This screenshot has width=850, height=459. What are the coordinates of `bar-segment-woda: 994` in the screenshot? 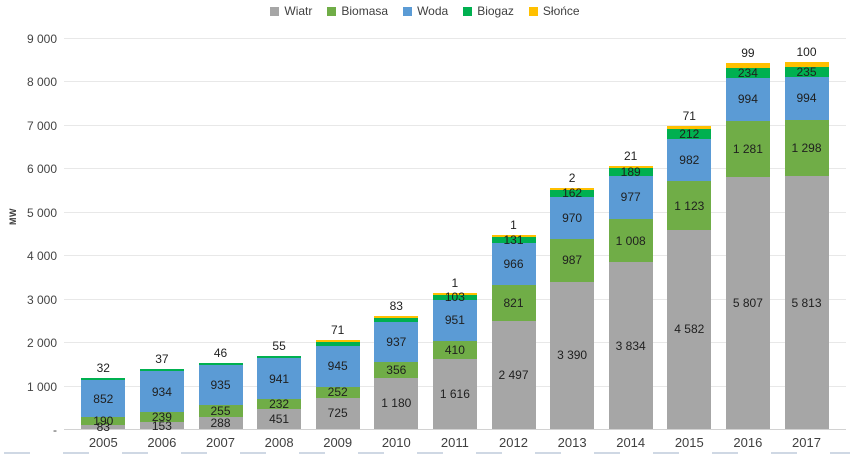 It's located at (747, 99).